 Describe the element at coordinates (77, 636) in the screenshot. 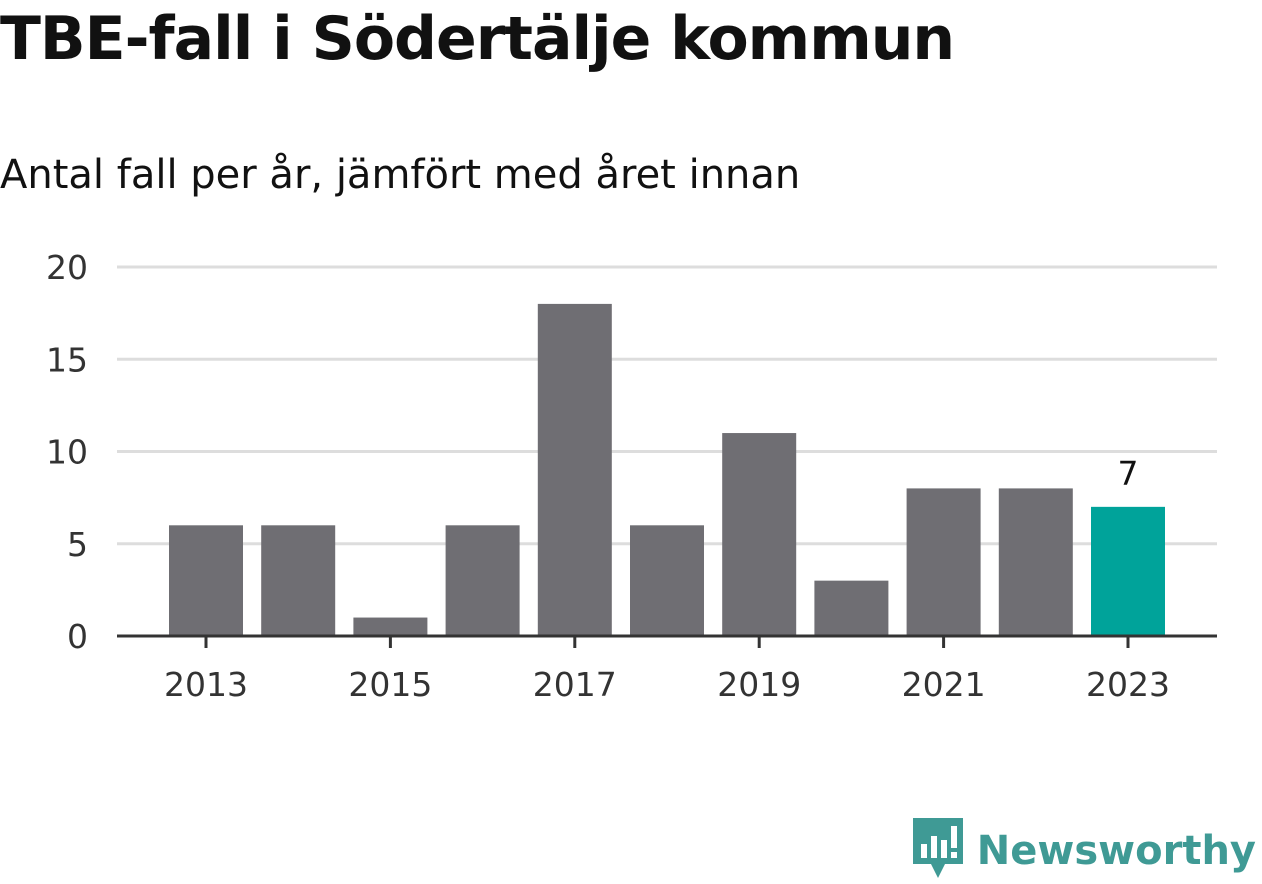

I see `y-tick-label: 0` at that location.